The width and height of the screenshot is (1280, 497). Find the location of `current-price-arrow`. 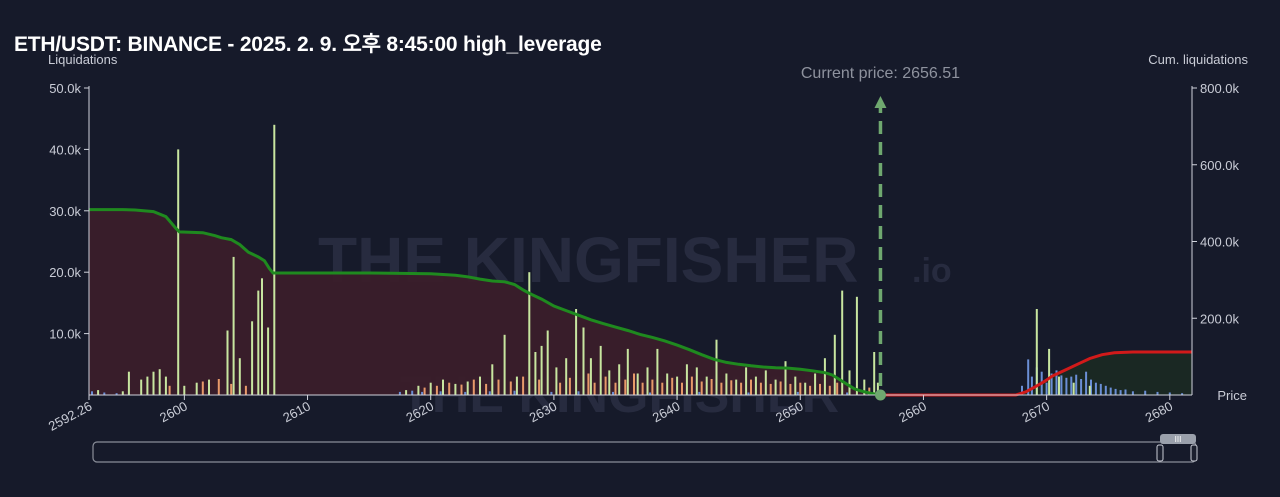

current-price-arrow is located at coordinates (880, 102).